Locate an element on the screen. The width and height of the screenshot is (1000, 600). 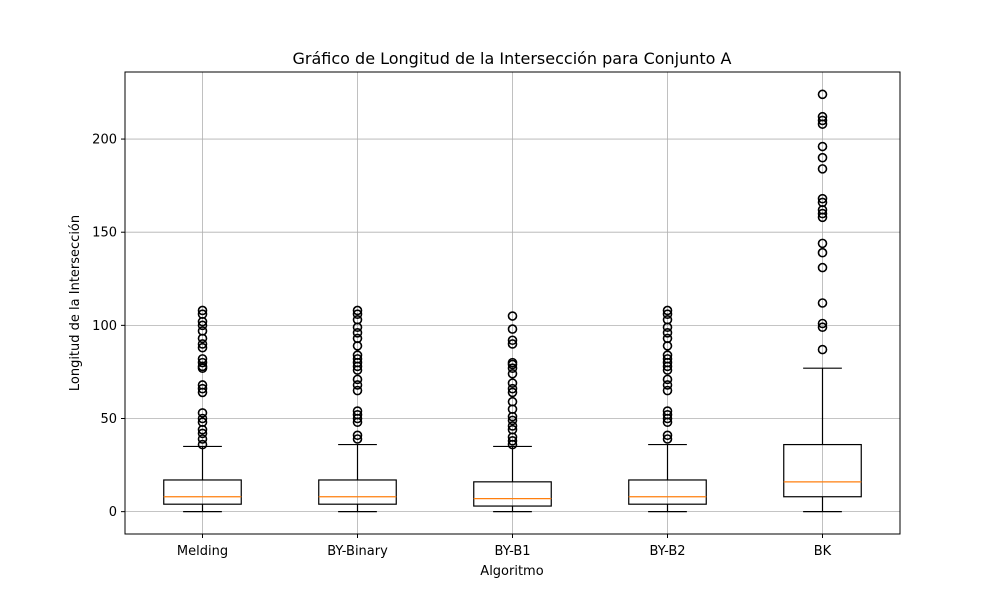
y-tick-label: 200 is located at coordinates (104, 140).